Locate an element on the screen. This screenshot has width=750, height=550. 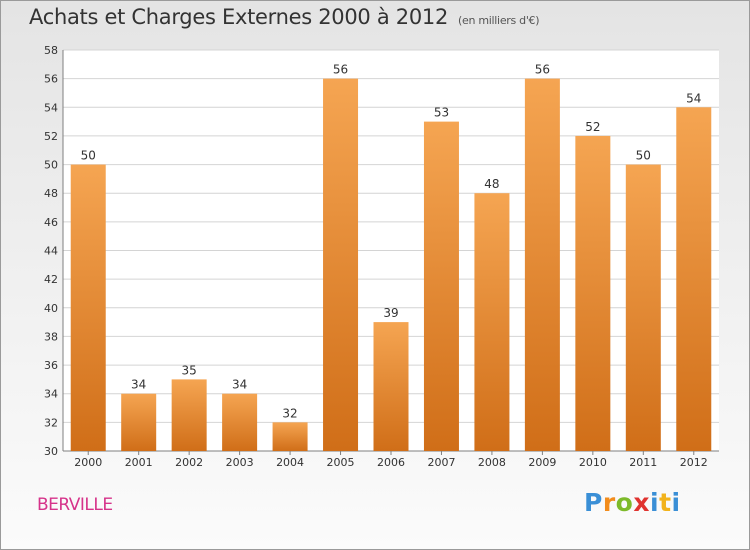
y-tick-label: 46 is located at coordinates (51, 222).